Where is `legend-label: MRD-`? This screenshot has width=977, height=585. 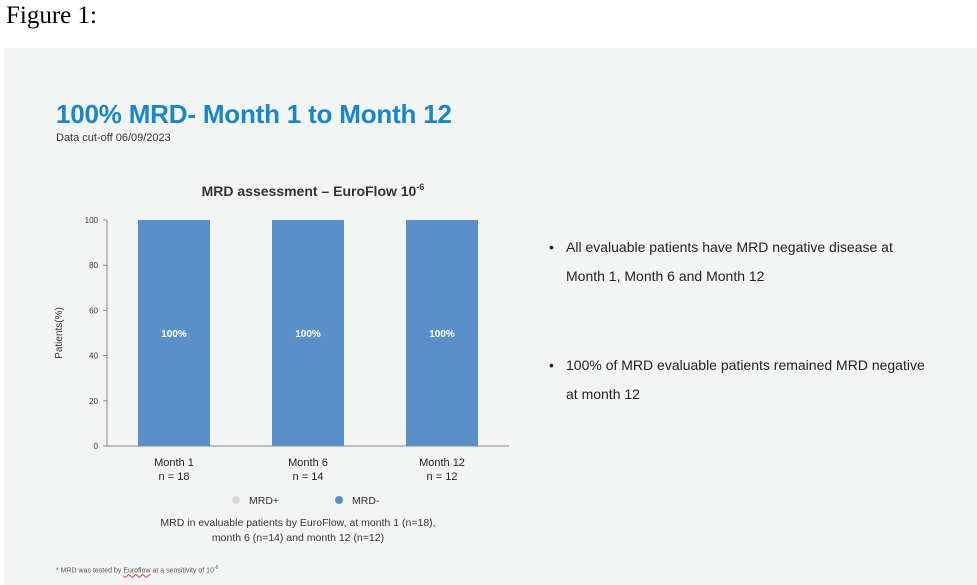 legend-label: MRD- is located at coordinates (366, 501).